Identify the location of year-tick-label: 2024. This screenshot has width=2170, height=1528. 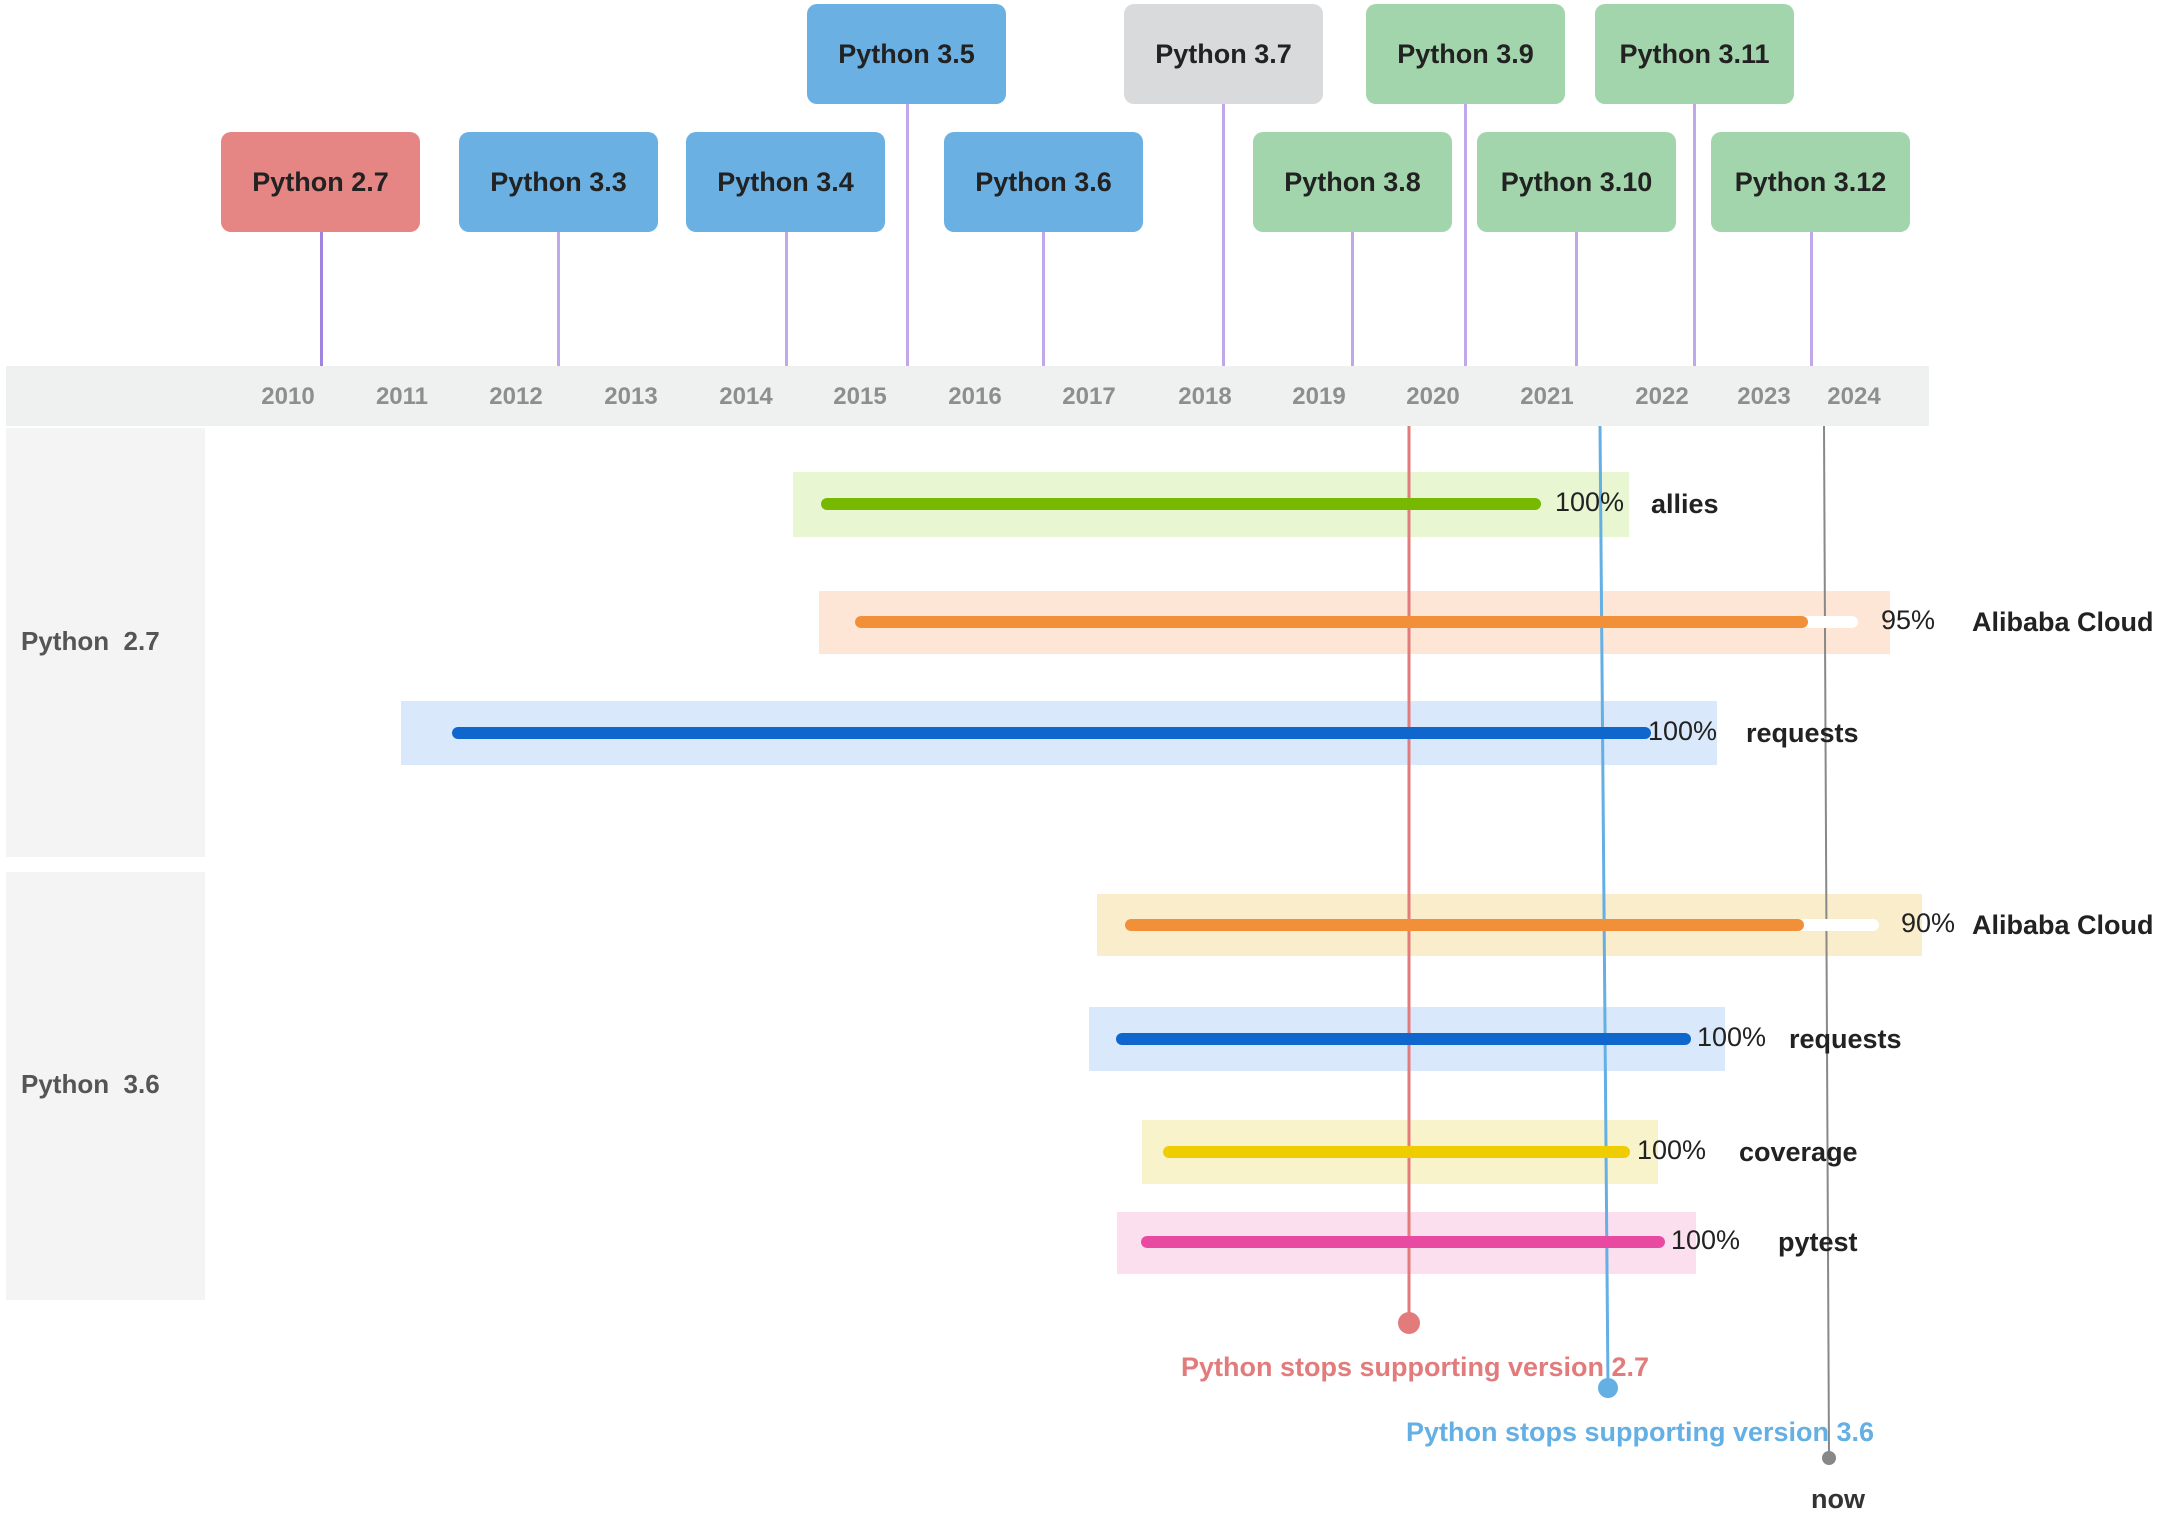
(1854, 396).